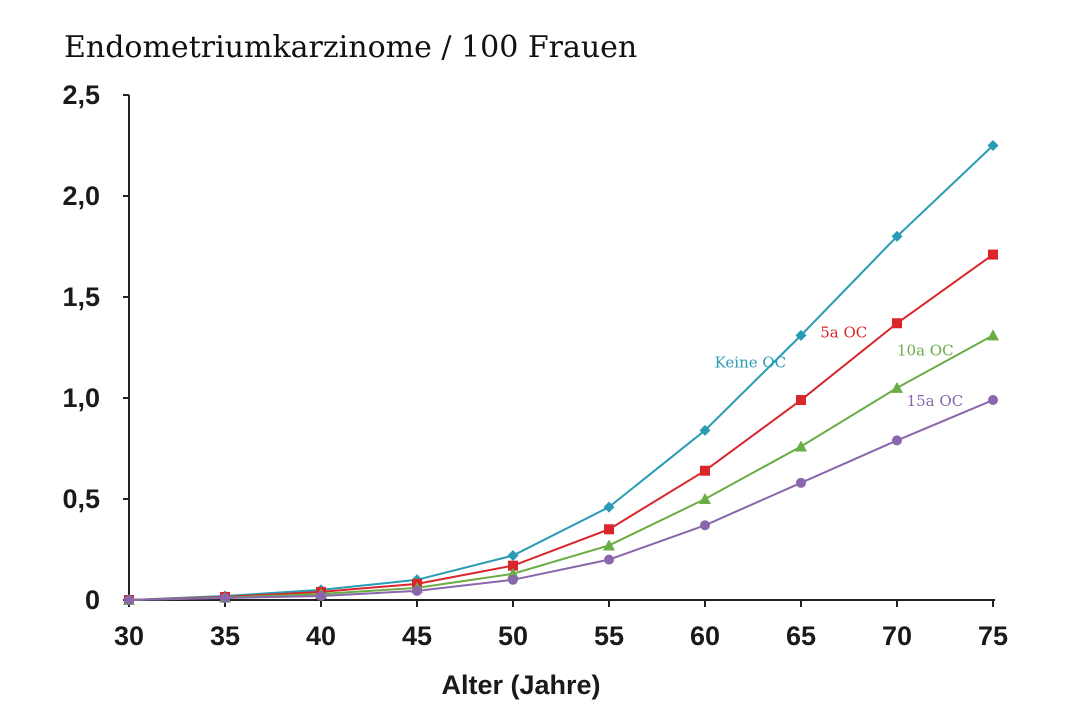  Describe the element at coordinates (351, 47) in the screenshot. I see `chart-title: Endometriumkarzinome / 100 Frauen` at that location.